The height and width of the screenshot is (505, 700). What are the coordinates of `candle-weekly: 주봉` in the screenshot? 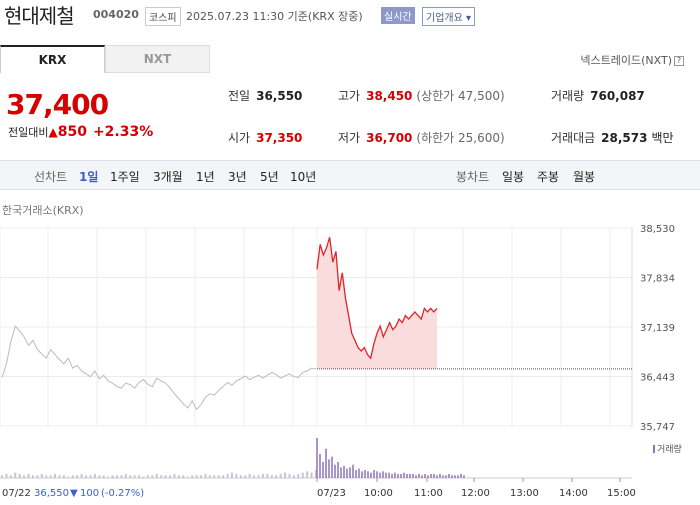 It's located at (548, 177).